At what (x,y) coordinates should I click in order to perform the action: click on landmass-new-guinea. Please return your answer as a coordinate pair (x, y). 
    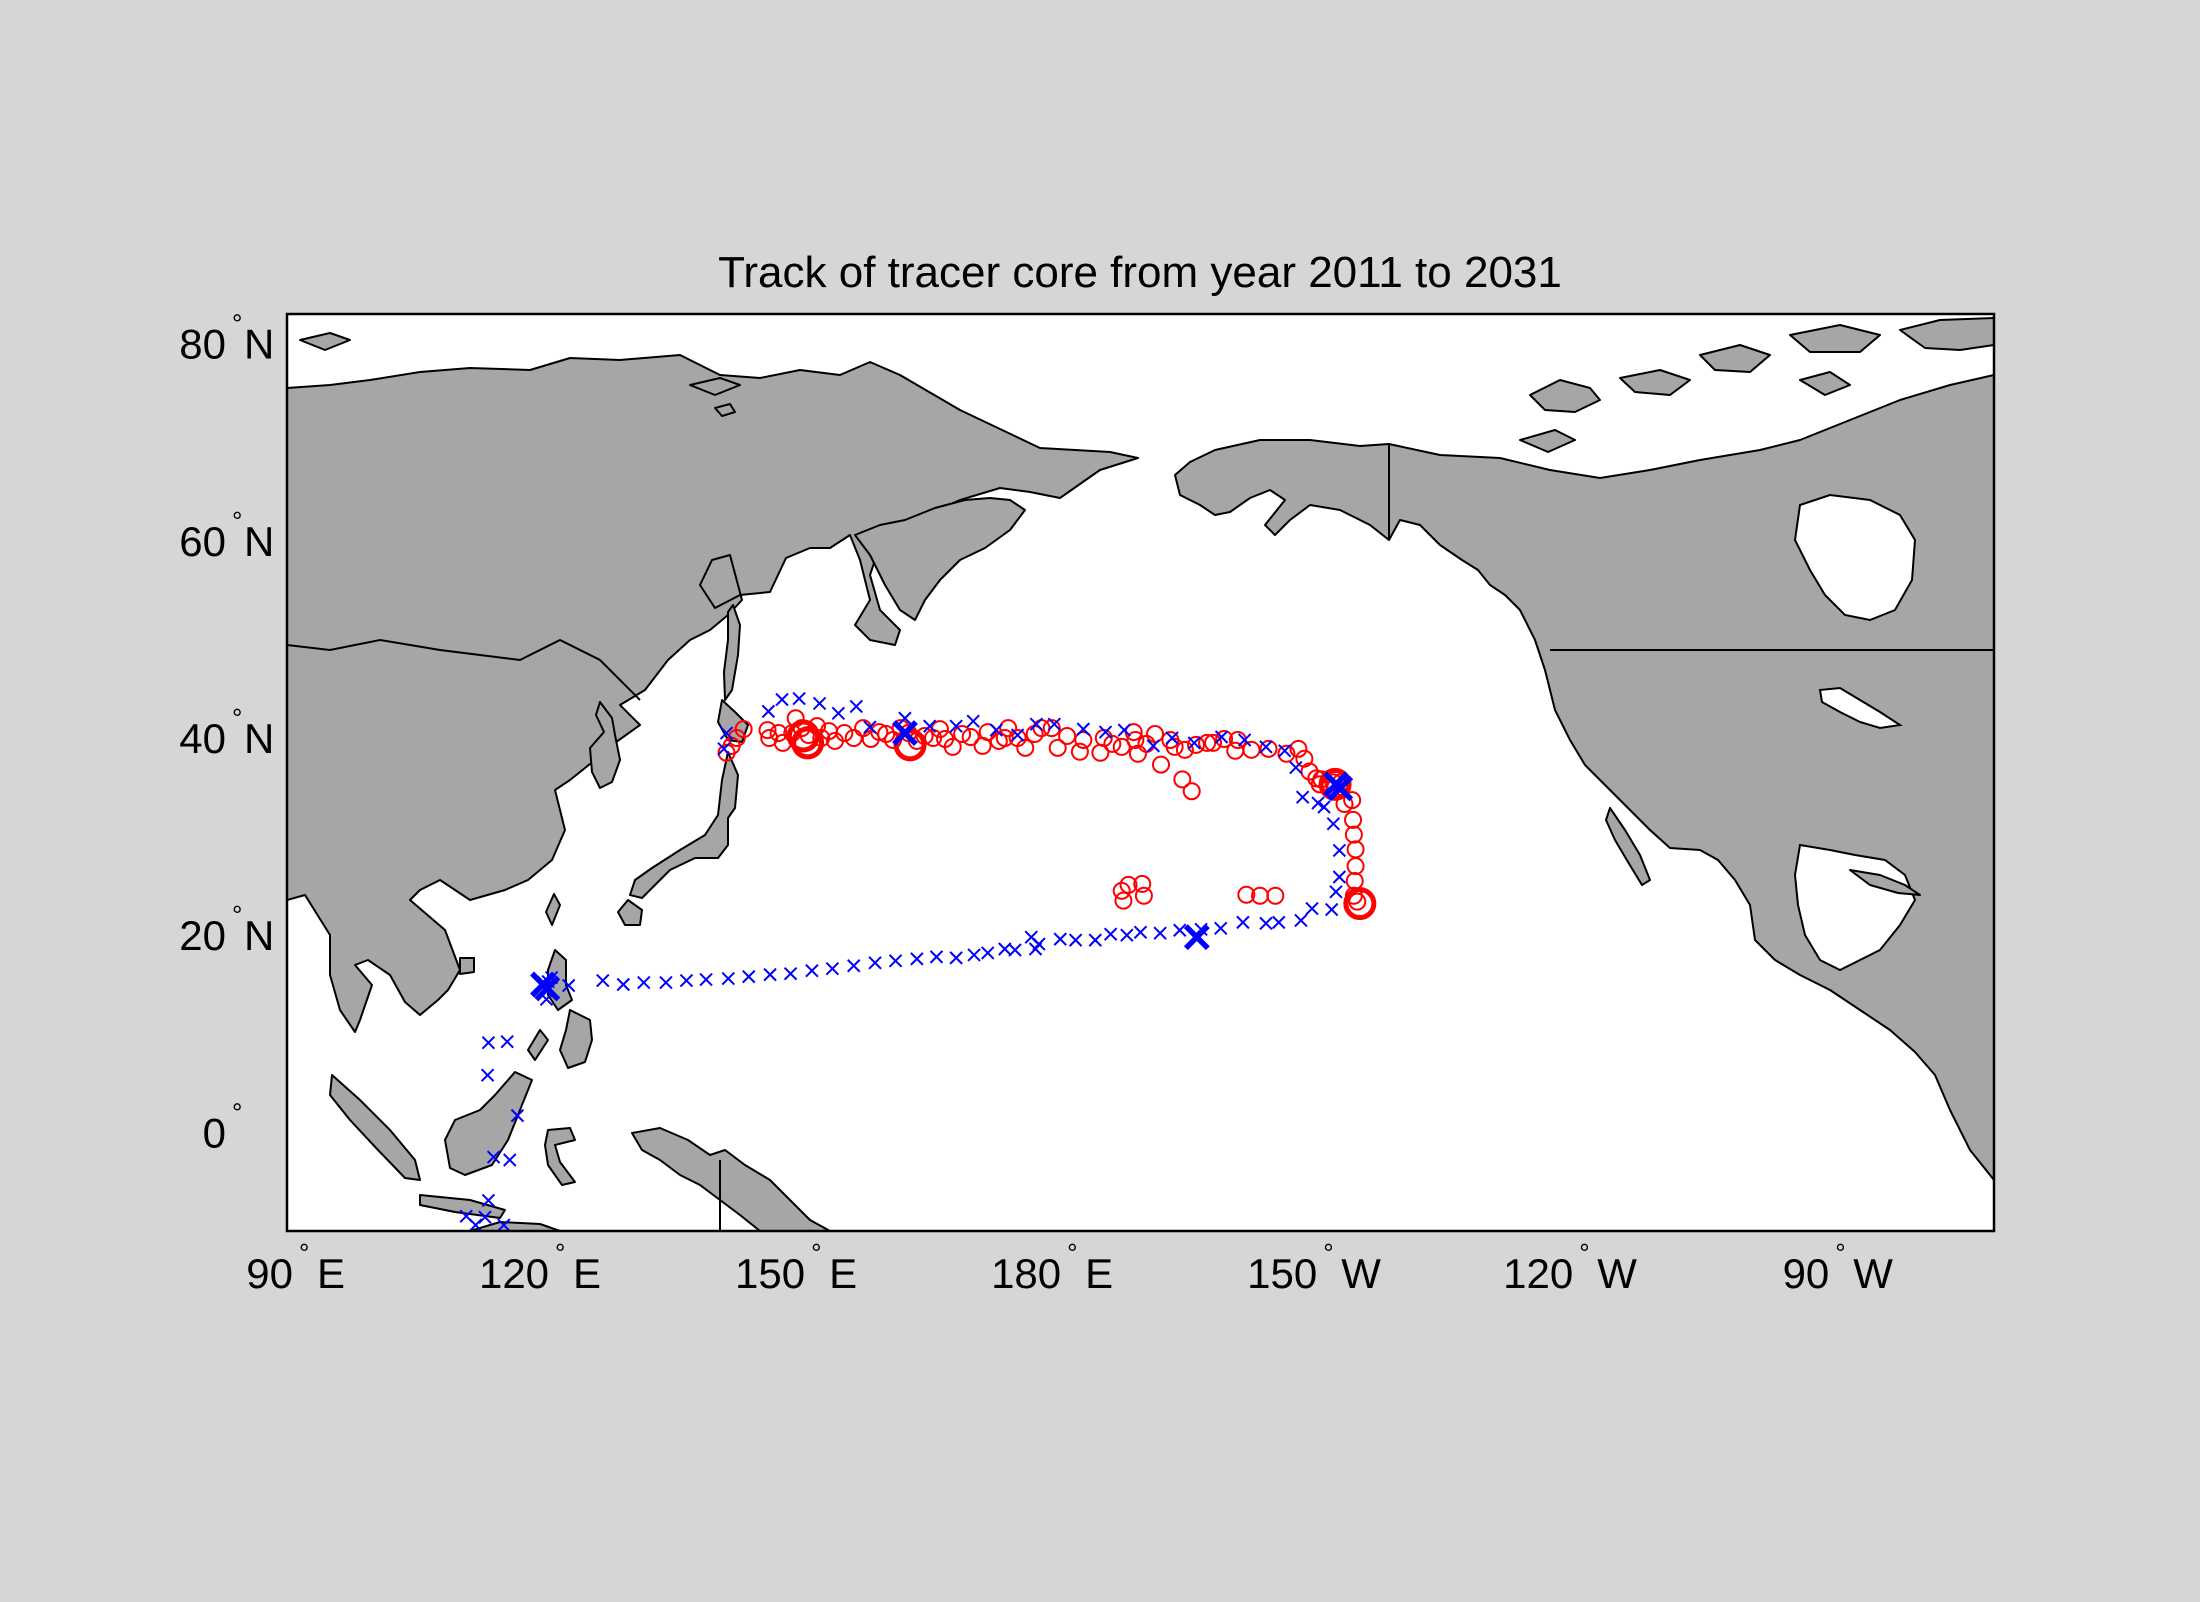
    Looking at the image, I should click on (731, 1179).